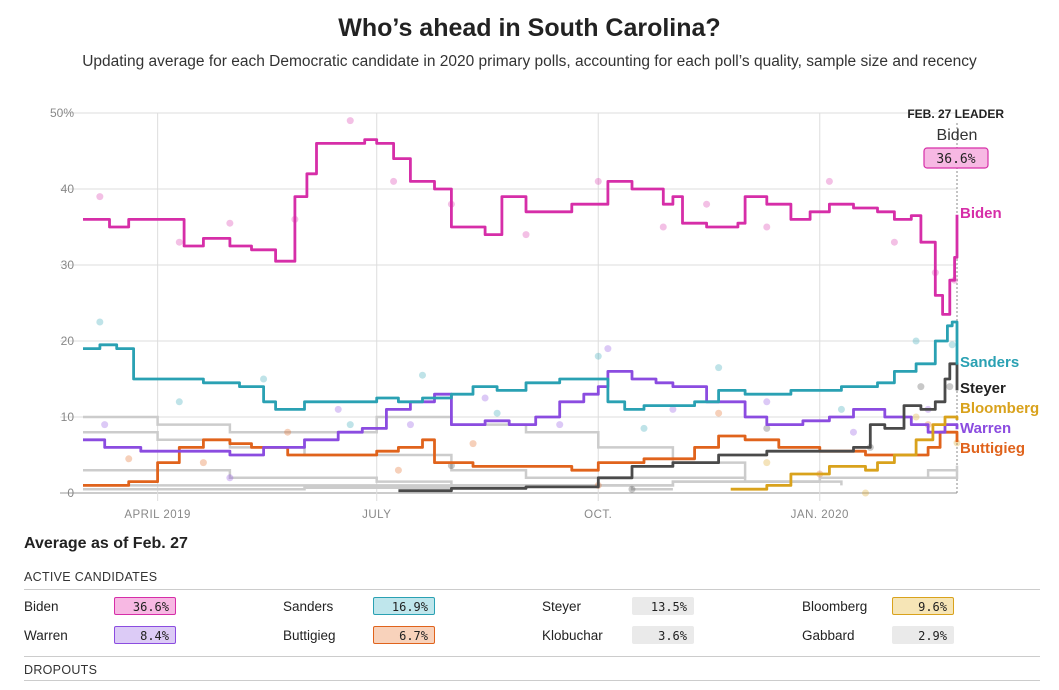 The width and height of the screenshot is (1059, 690). Describe the element at coordinates (572, 635) in the screenshot. I see `candidate-name: Klobuchar` at that location.